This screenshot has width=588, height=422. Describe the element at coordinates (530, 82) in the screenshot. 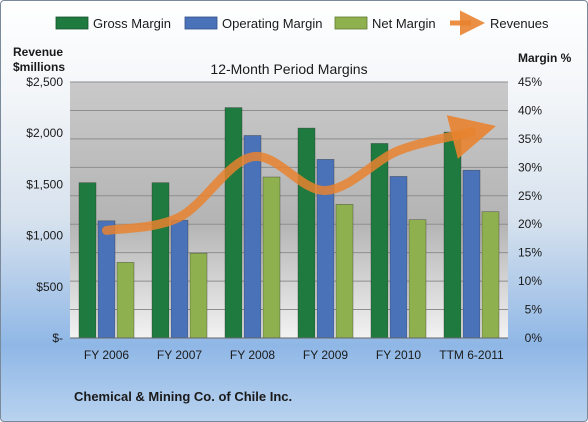

I see `right-tick-label: 45%` at that location.